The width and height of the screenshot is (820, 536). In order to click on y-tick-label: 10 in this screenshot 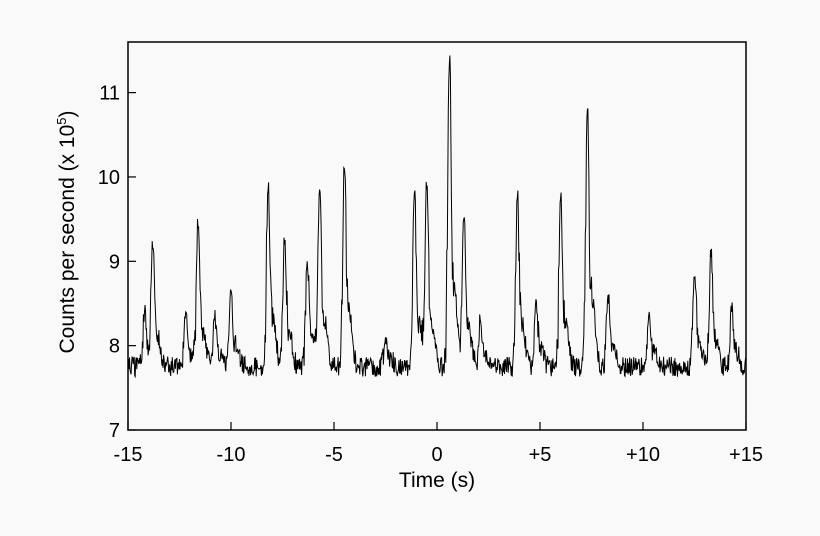, I will do `click(109, 178)`.